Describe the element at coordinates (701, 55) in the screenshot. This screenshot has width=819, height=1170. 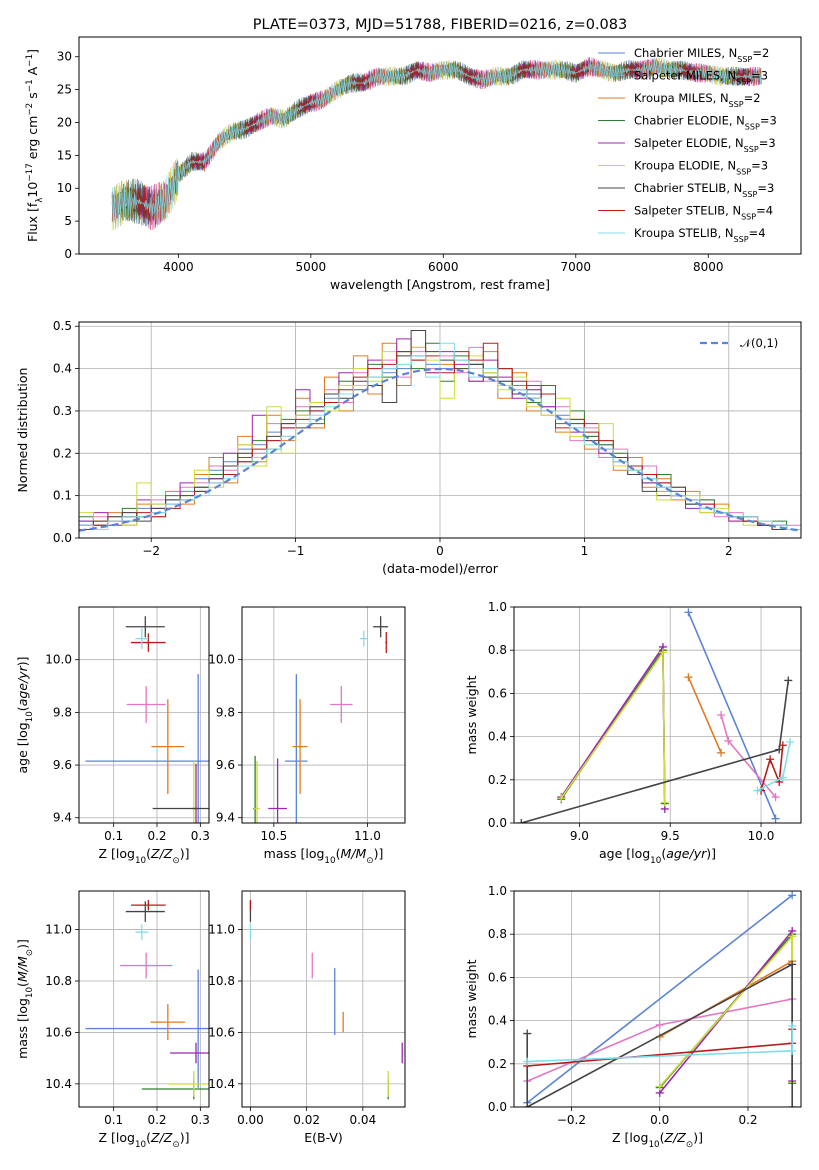
I see `legend-entry: Chabrier MILES, NSSP=2` at that location.